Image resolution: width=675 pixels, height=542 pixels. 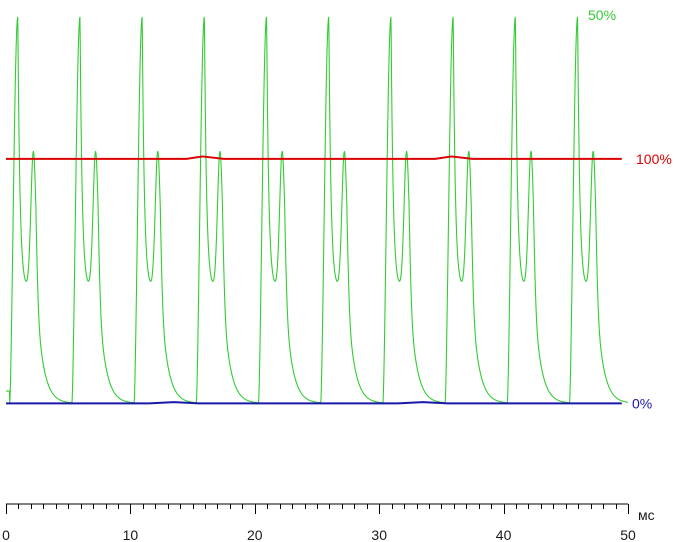 I want to click on series-label-1: 100%, so click(x=654, y=159).